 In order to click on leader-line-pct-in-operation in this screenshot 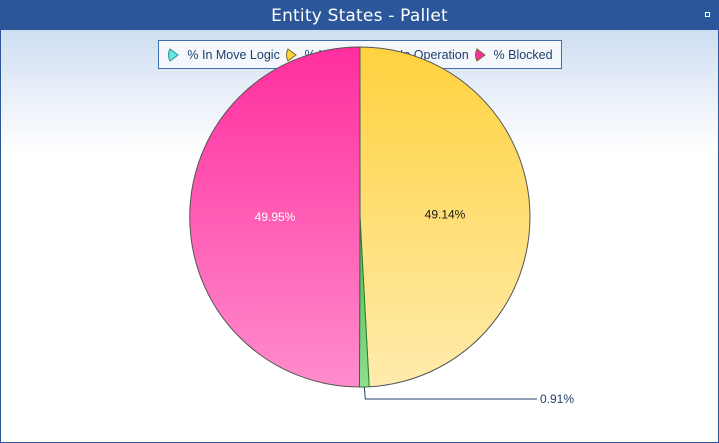, I will do `click(450, 393)`.